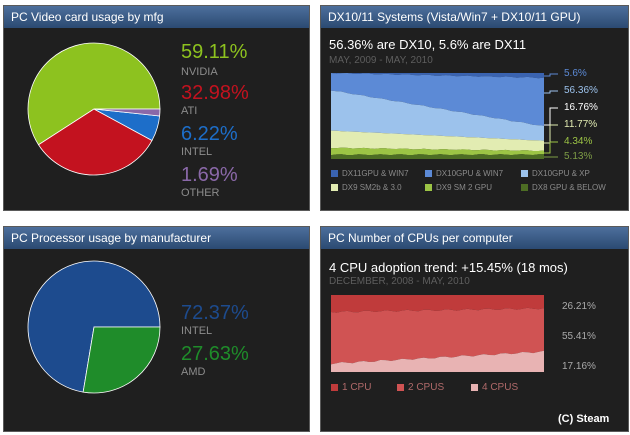  Describe the element at coordinates (579, 306) in the screenshot. I see `value-label-4-cpus: 26.21%` at that location.